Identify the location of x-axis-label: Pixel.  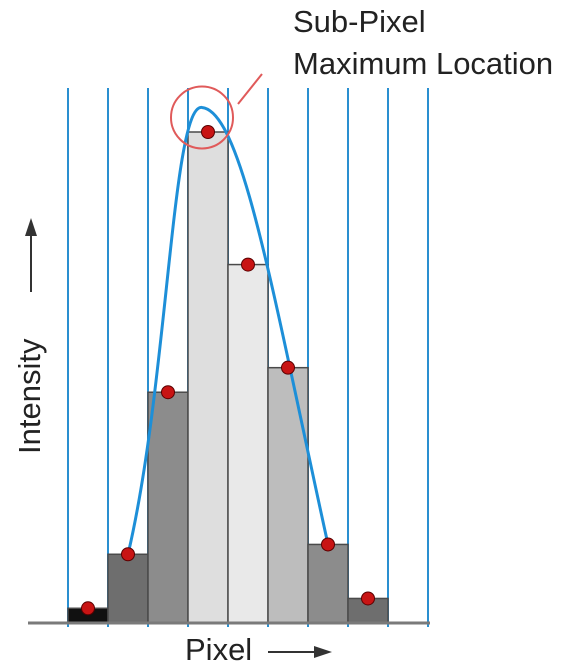
(218, 649).